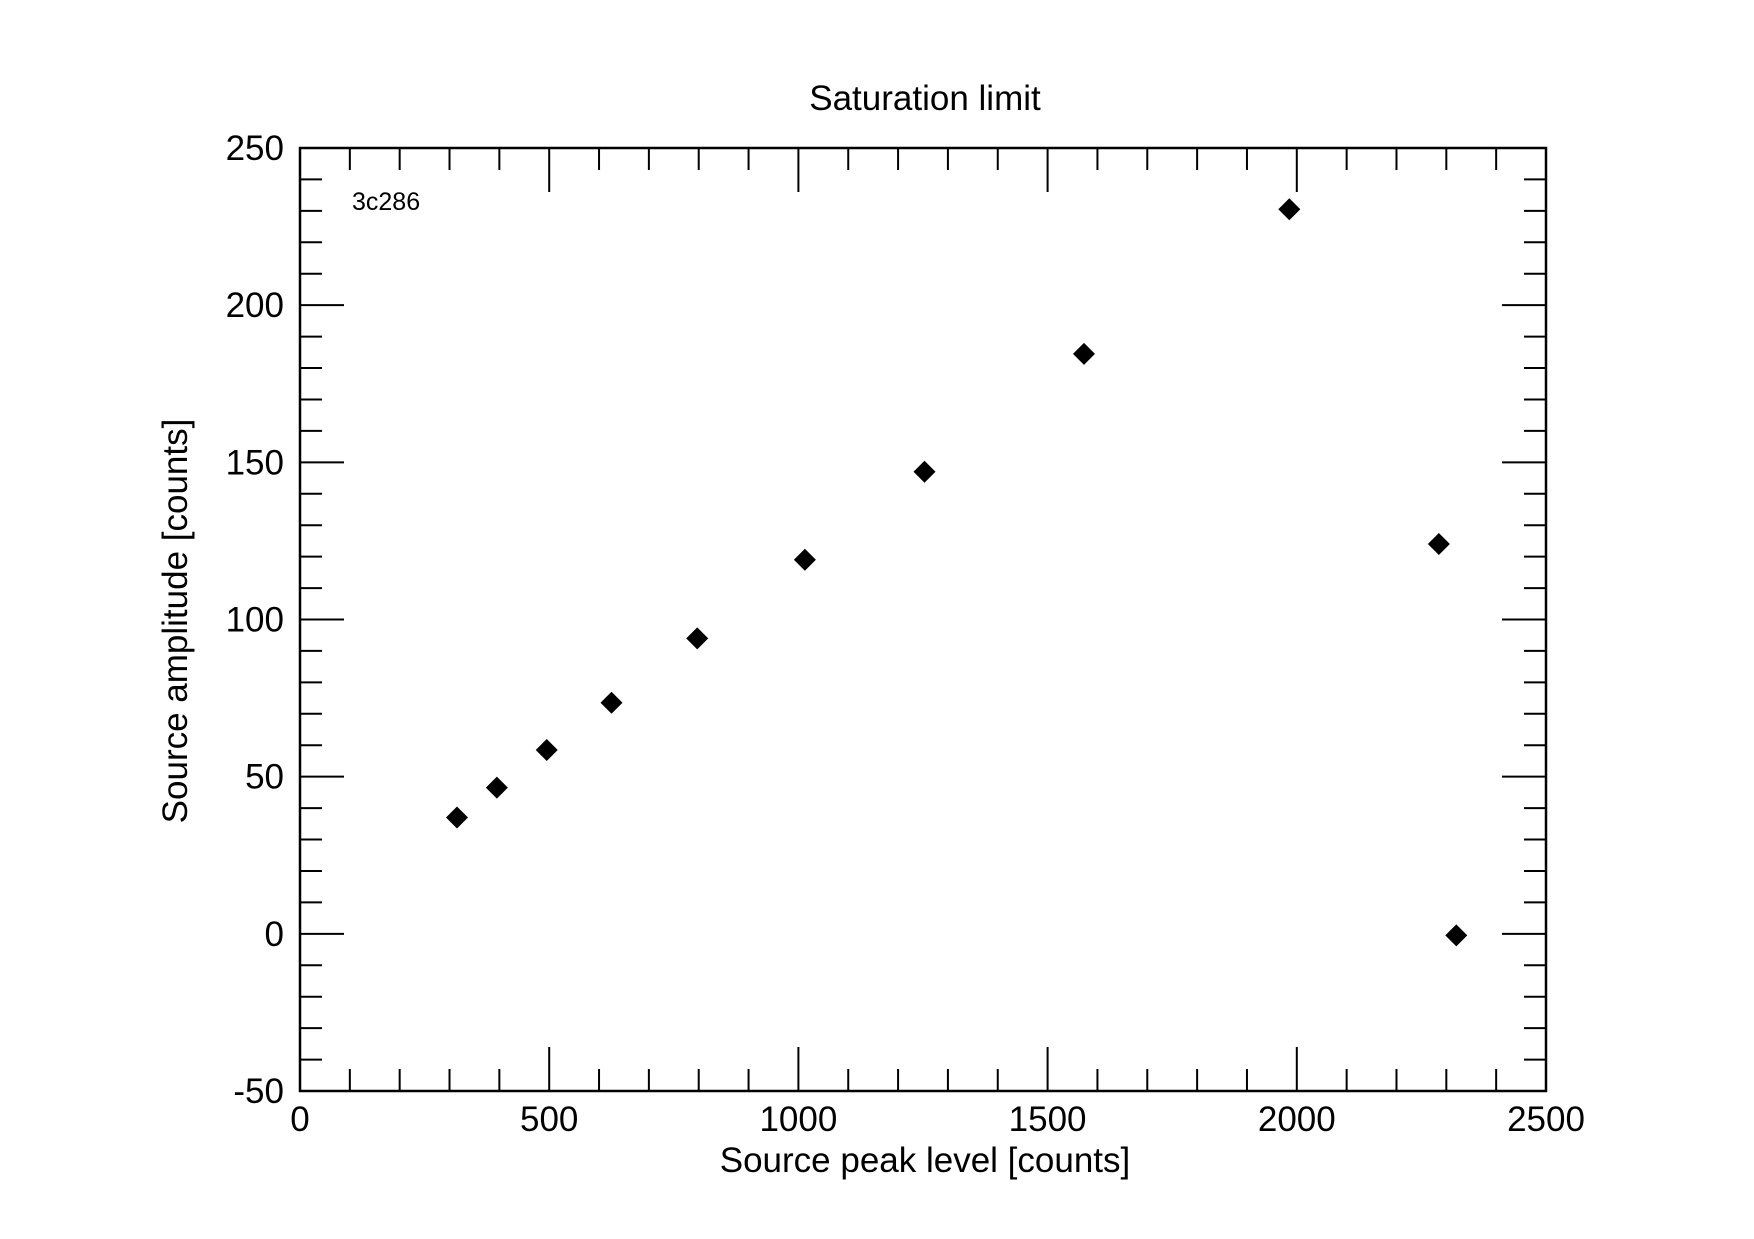  What do you see at coordinates (1048, 1119) in the screenshot?
I see `x-tick-label: 1500` at bounding box center [1048, 1119].